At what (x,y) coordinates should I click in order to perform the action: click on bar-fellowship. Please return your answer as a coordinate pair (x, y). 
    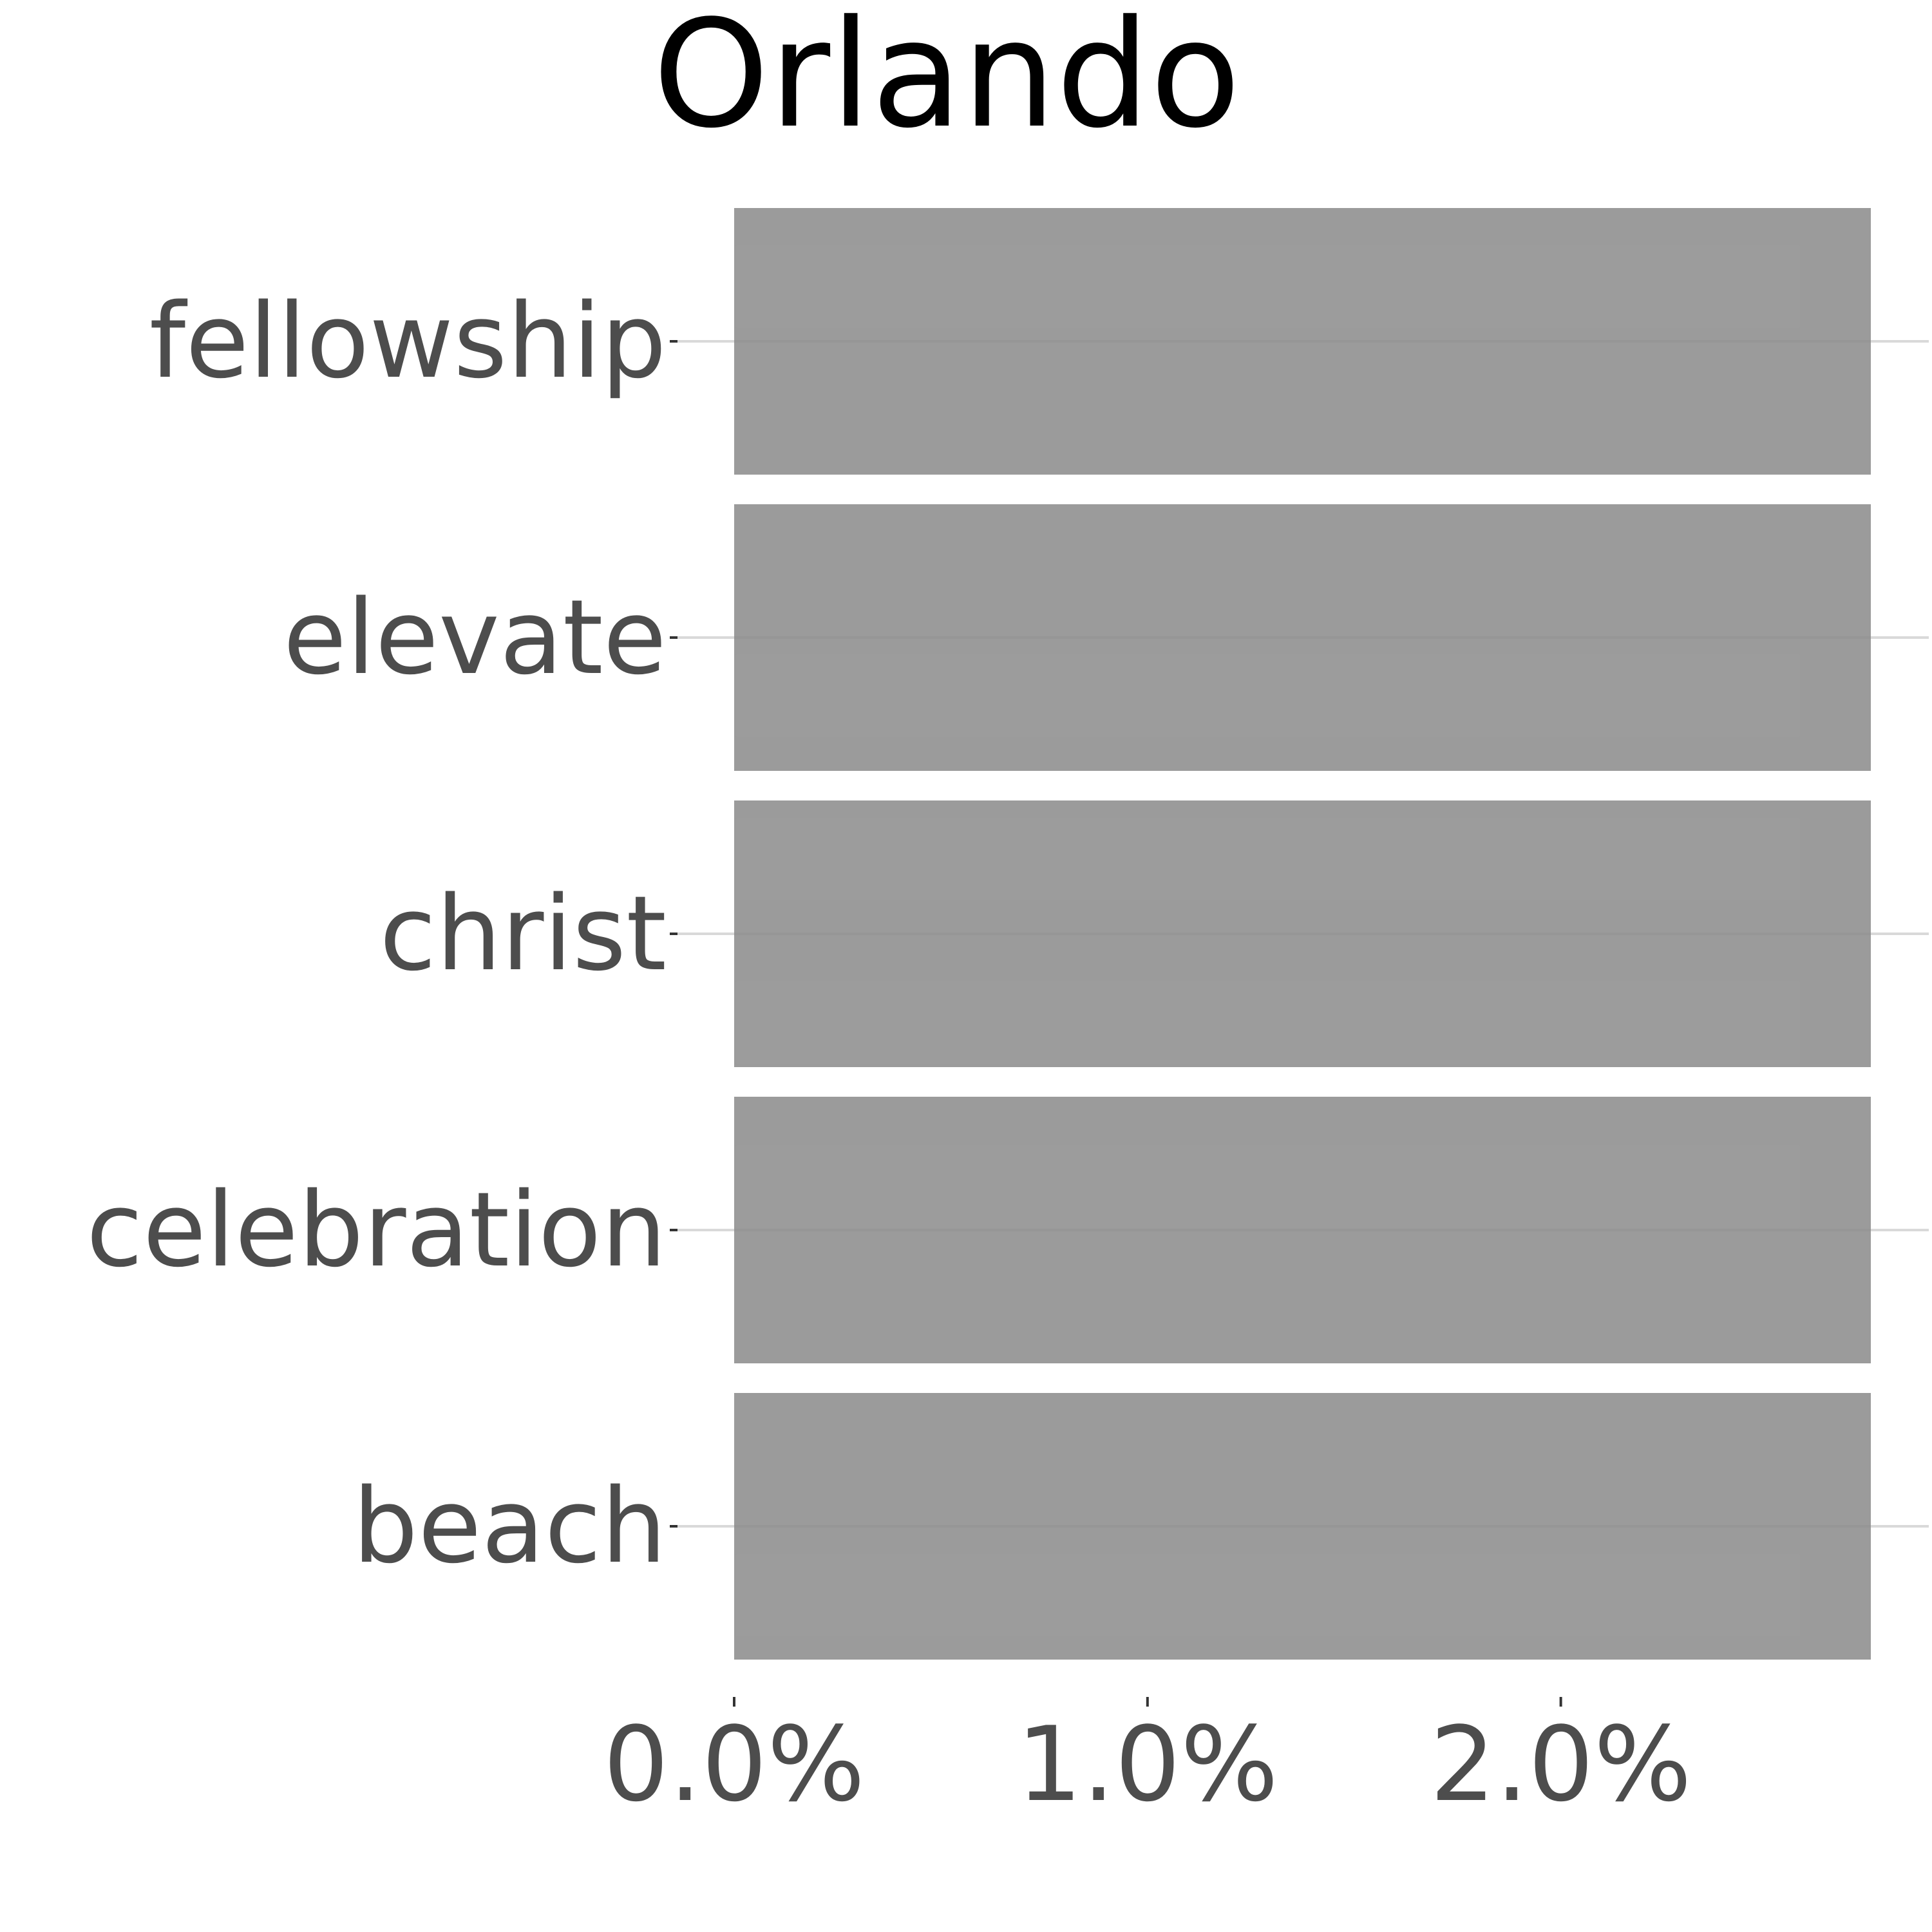
    Looking at the image, I should click on (1302, 341).